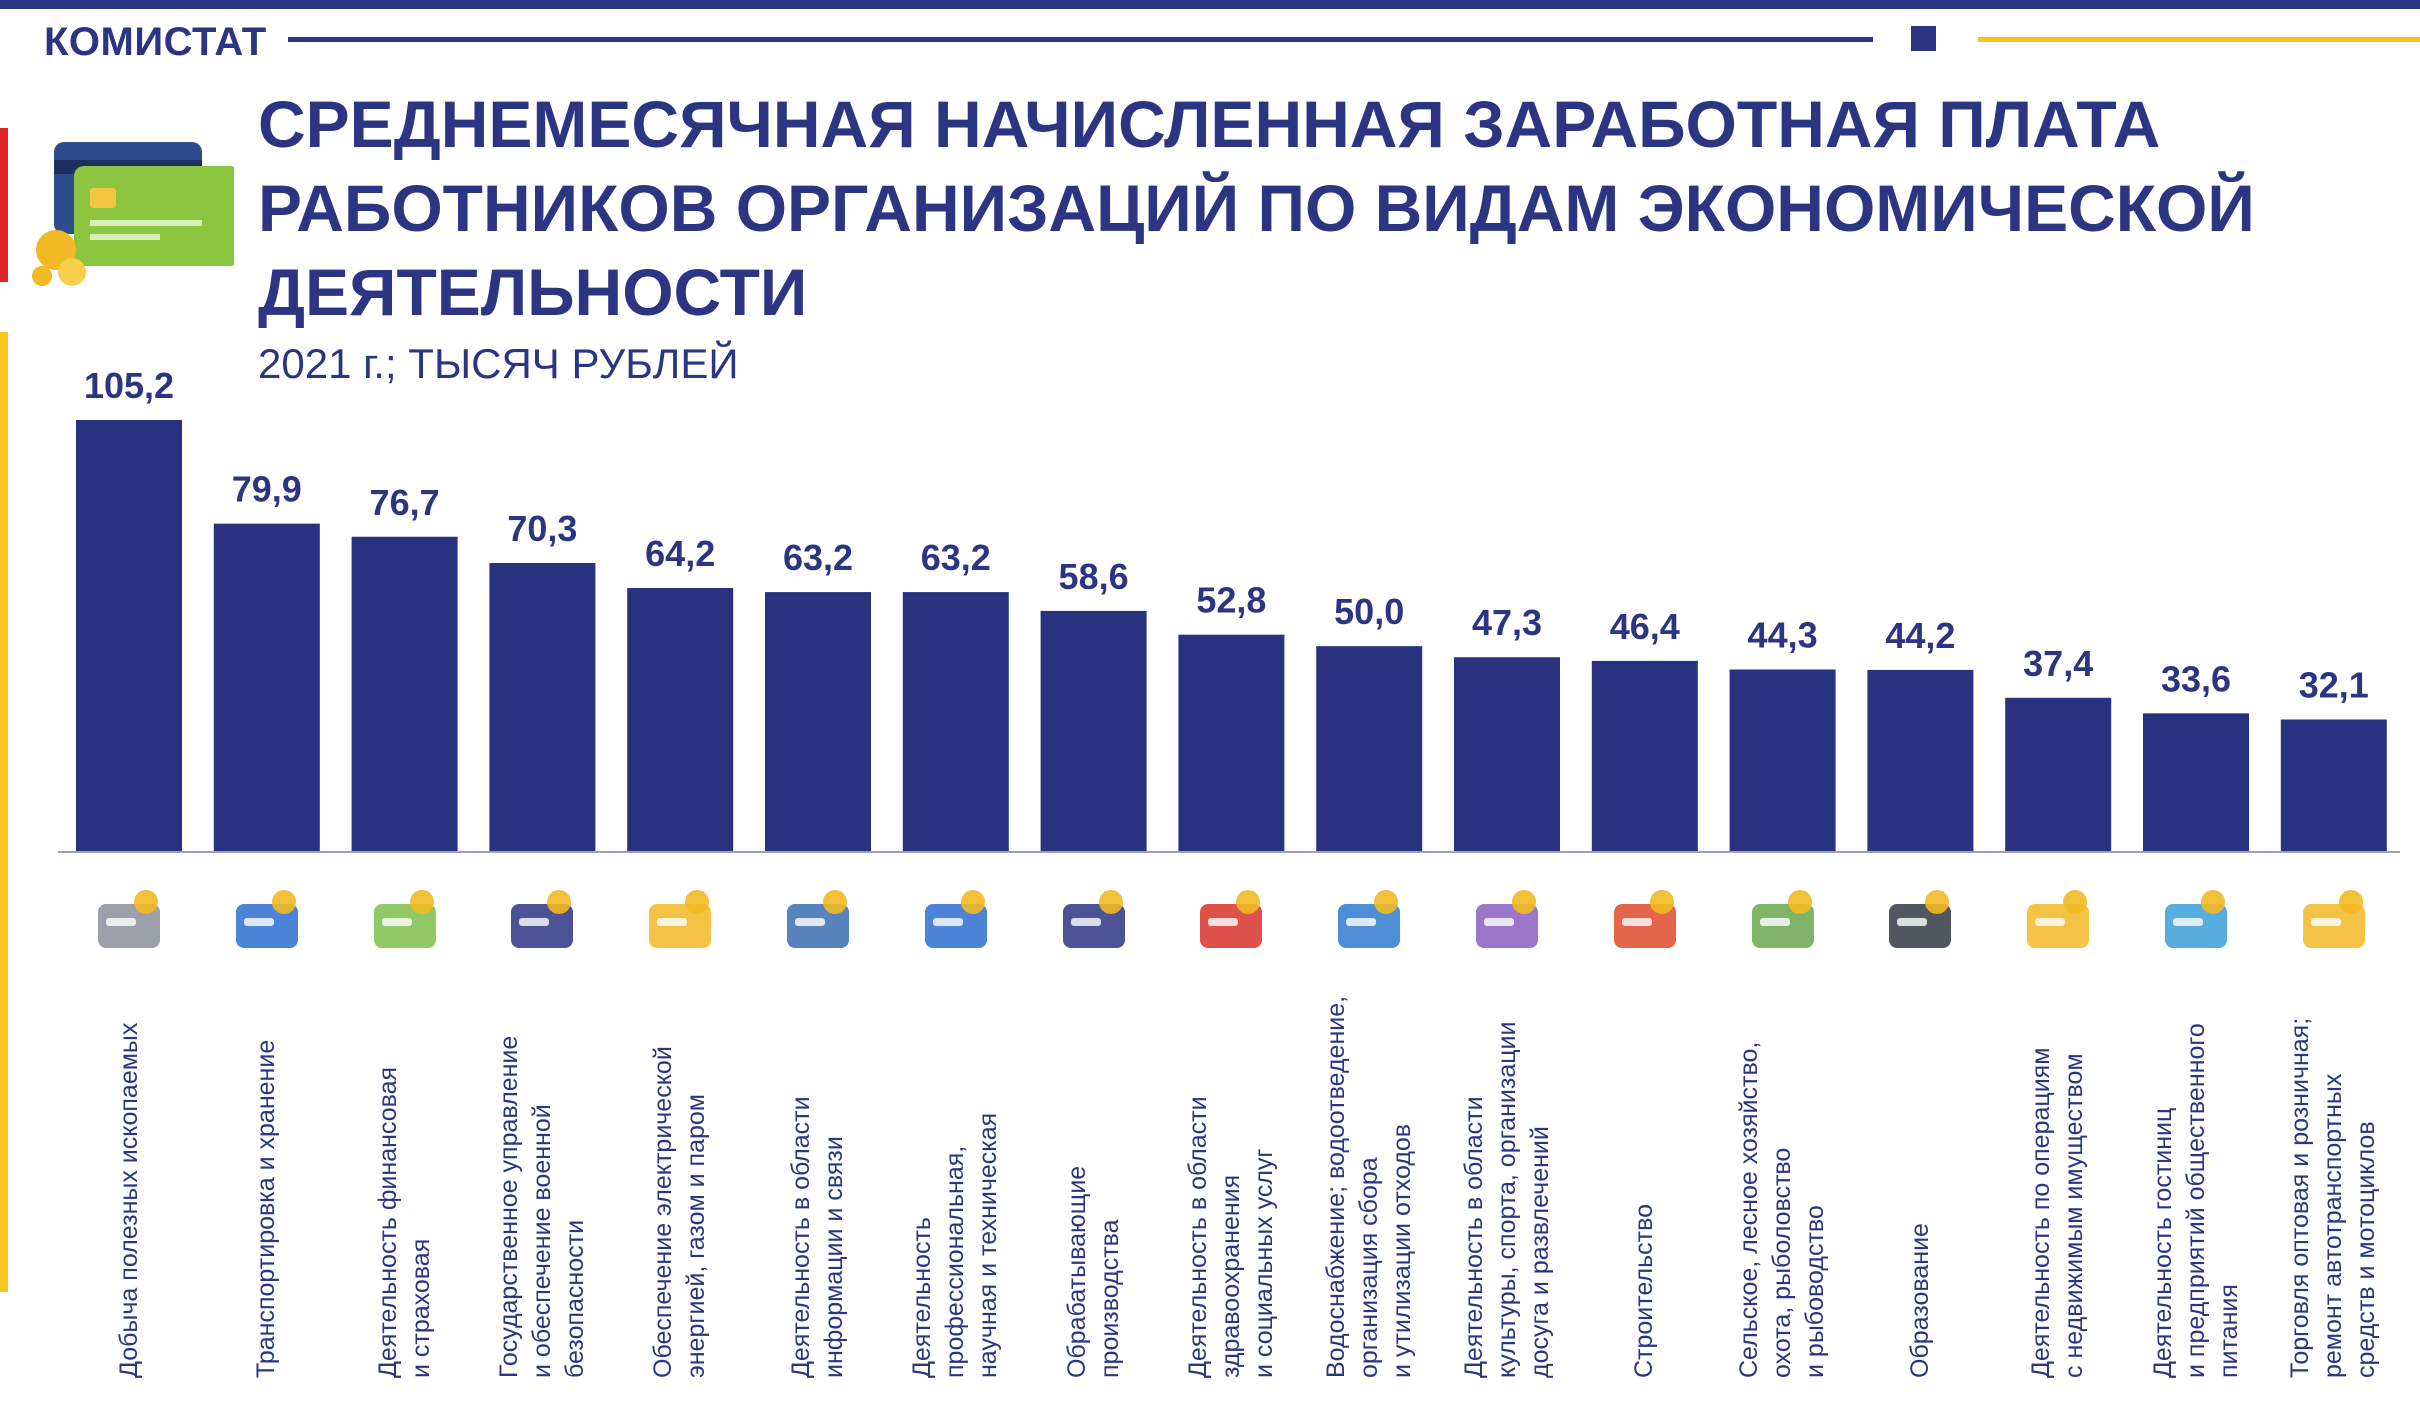 Image resolution: width=2420 pixels, height=1412 pixels. I want to click on category-label-line: и обеспечение военной, so click(541, 1241).